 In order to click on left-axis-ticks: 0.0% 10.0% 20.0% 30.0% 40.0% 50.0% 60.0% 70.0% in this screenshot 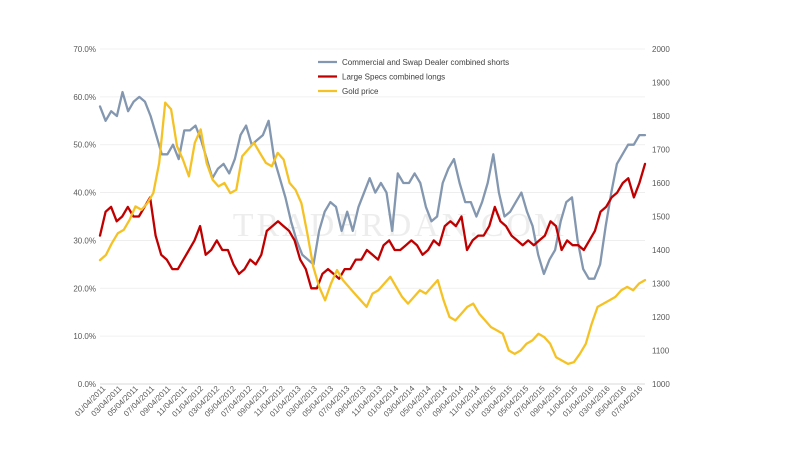, I will do `click(84, 217)`.